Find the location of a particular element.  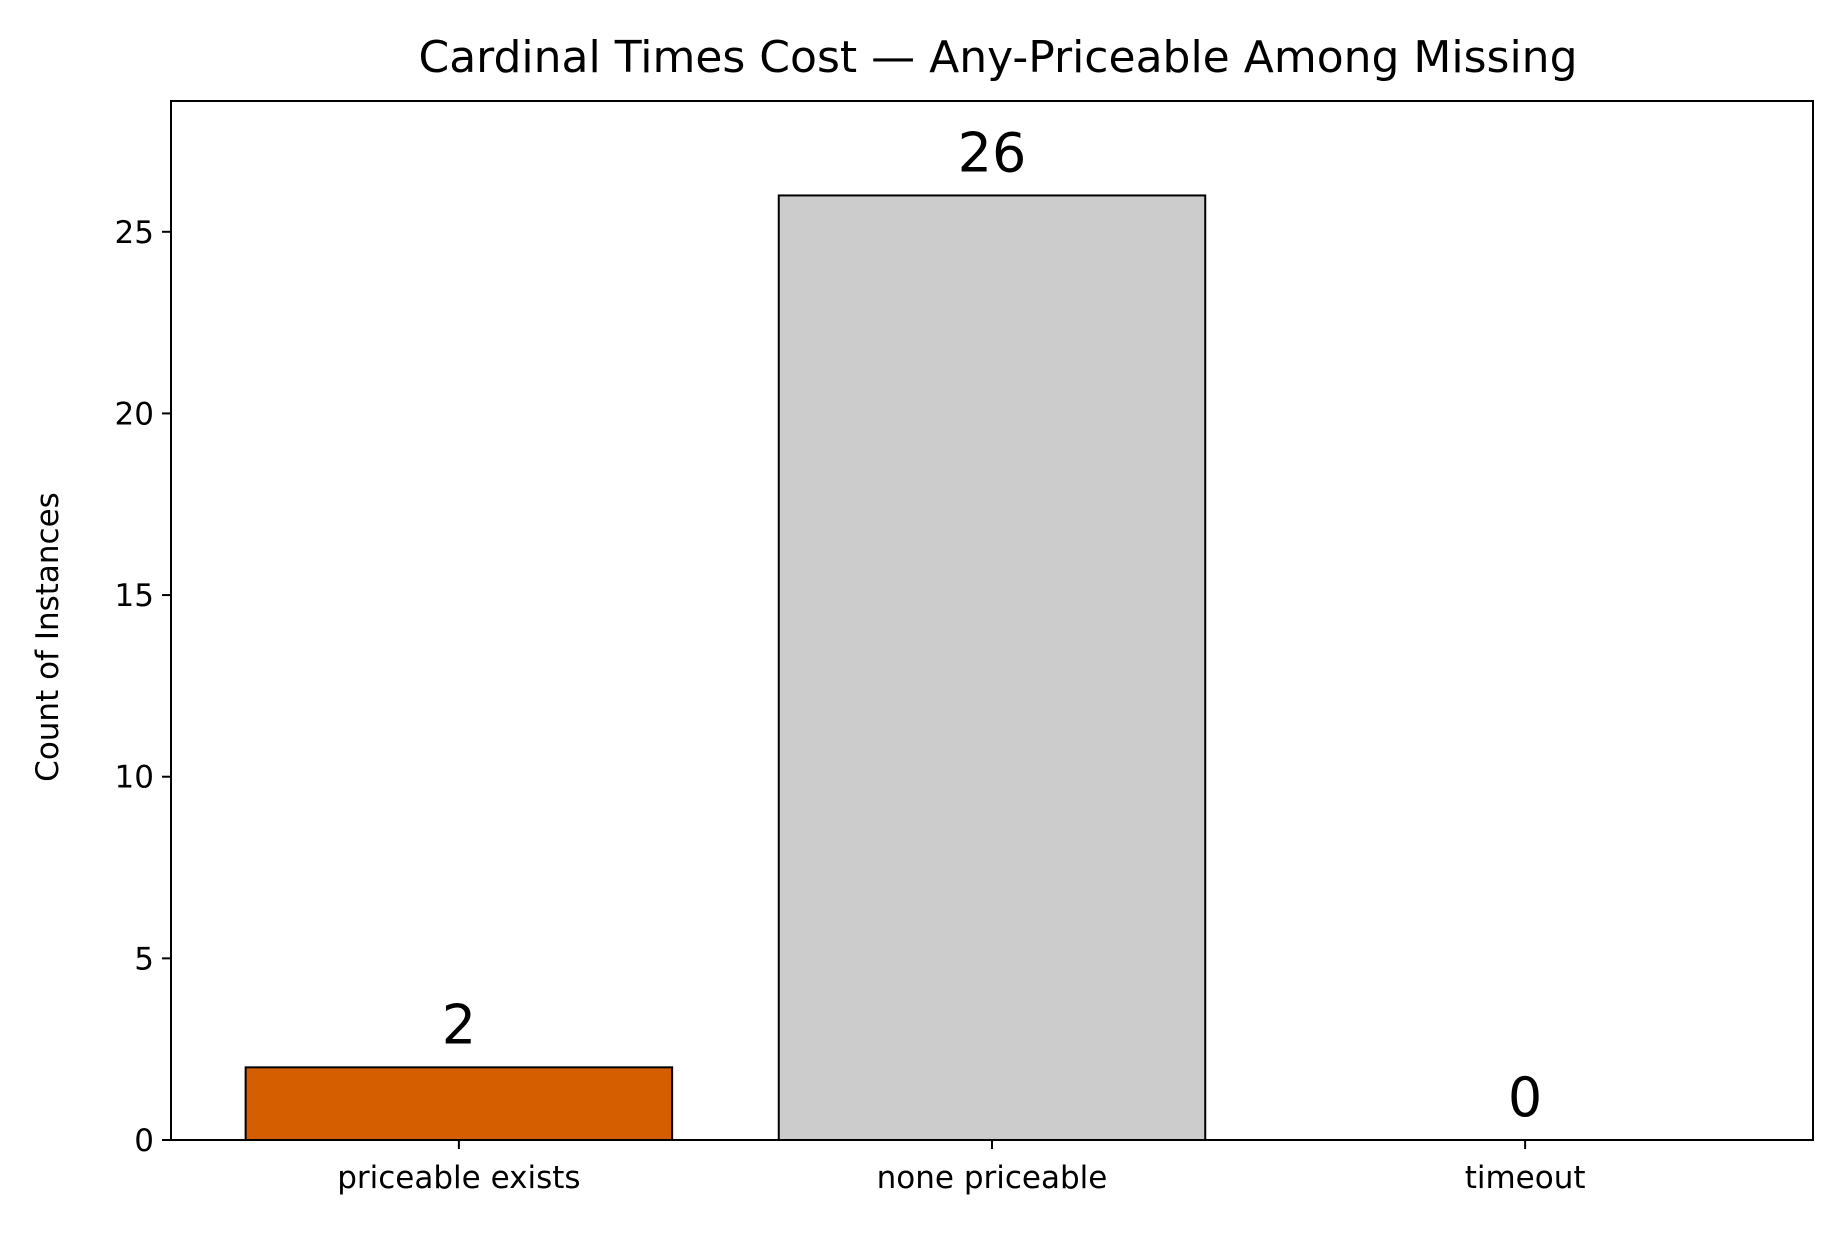

x-axis: priceable exists none priceable timeout is located at coordinates (961, 1168).